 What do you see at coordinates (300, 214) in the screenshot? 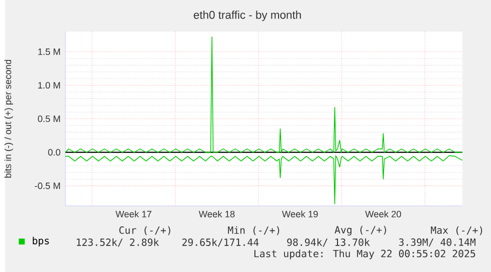
I see `x-tick-label: Week 19` at bounding box center [300, 214].